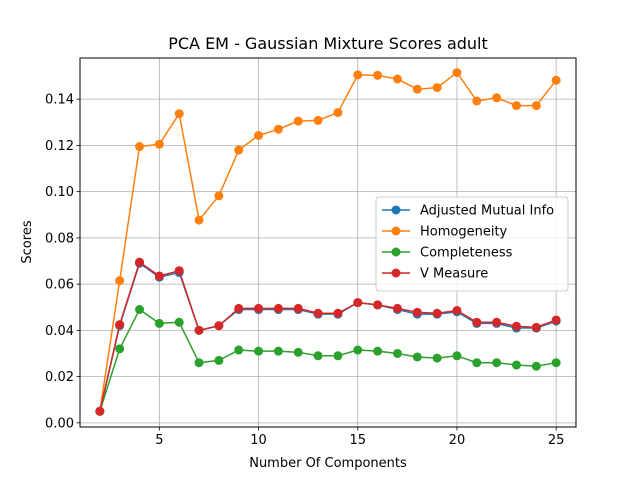 Image resolution: width=640 pixels, height=484 pixels. What do you see at coordinates (27, 241) in the screenshot?
I see `y-axis-label: Scores` at bounding box center [27, 241].